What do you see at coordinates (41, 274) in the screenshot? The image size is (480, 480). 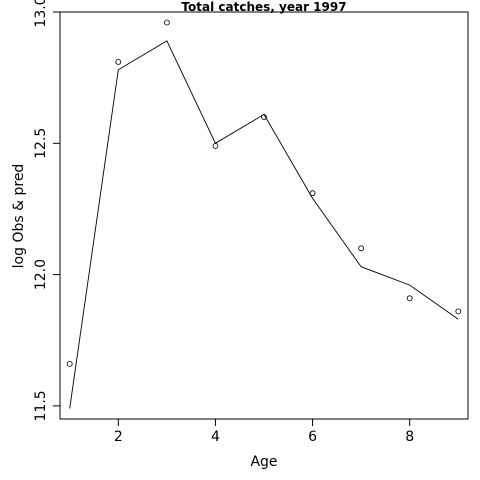 I see `y-tick-label: 12.0` at bounding box center [41, 274].